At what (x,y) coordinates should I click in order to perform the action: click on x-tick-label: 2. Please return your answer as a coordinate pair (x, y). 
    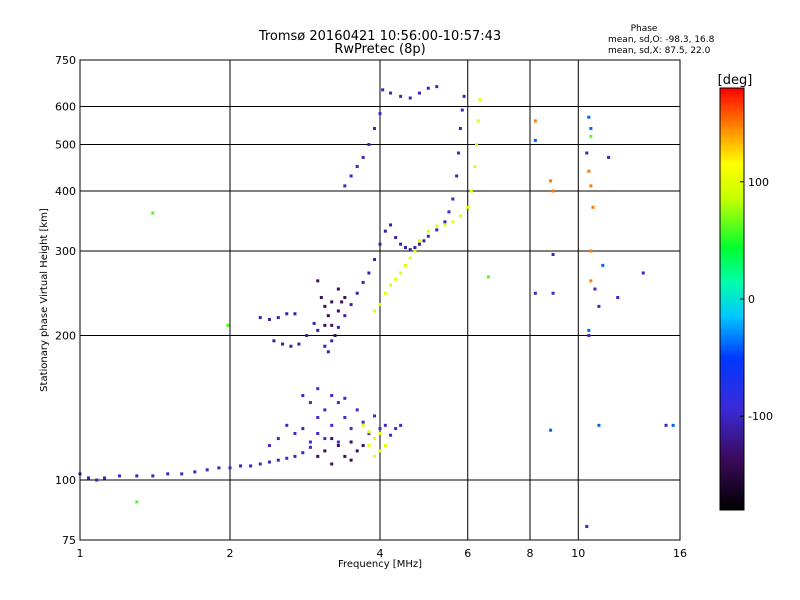
    Looking at the image, I should click on (230, 553).